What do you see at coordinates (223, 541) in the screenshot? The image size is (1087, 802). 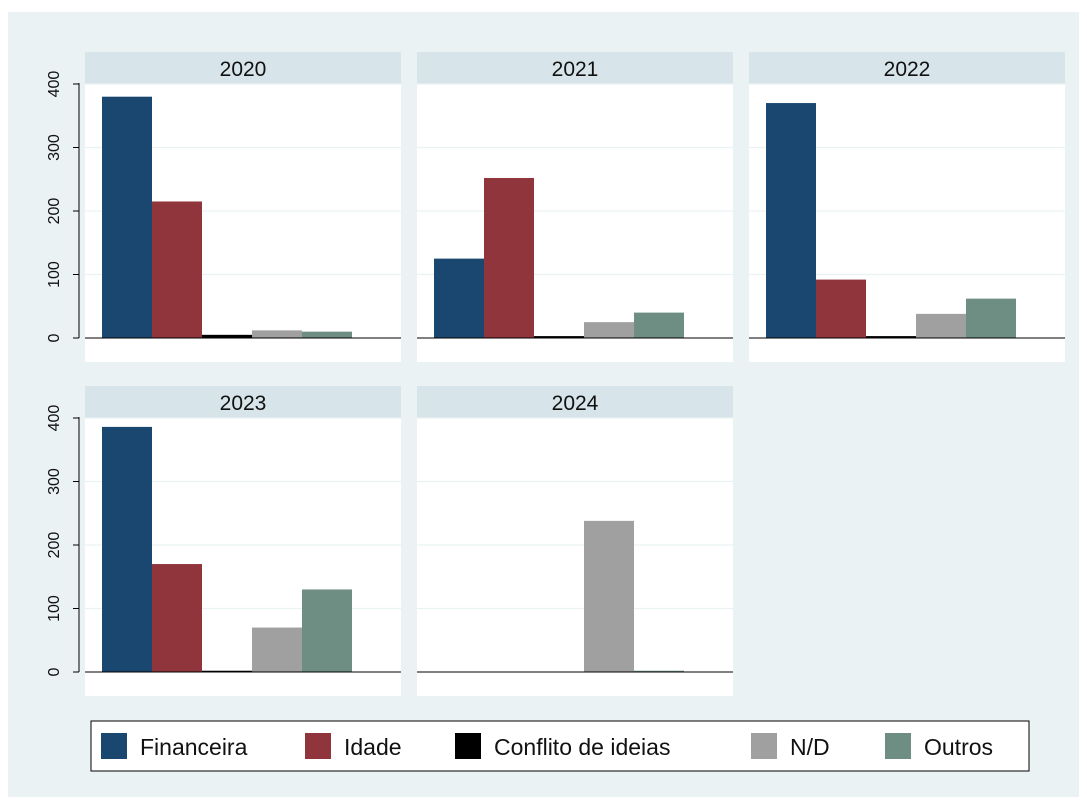 I see `panel-2023: 2023 0 100 200 300 400` at bounding box center [223, 541].